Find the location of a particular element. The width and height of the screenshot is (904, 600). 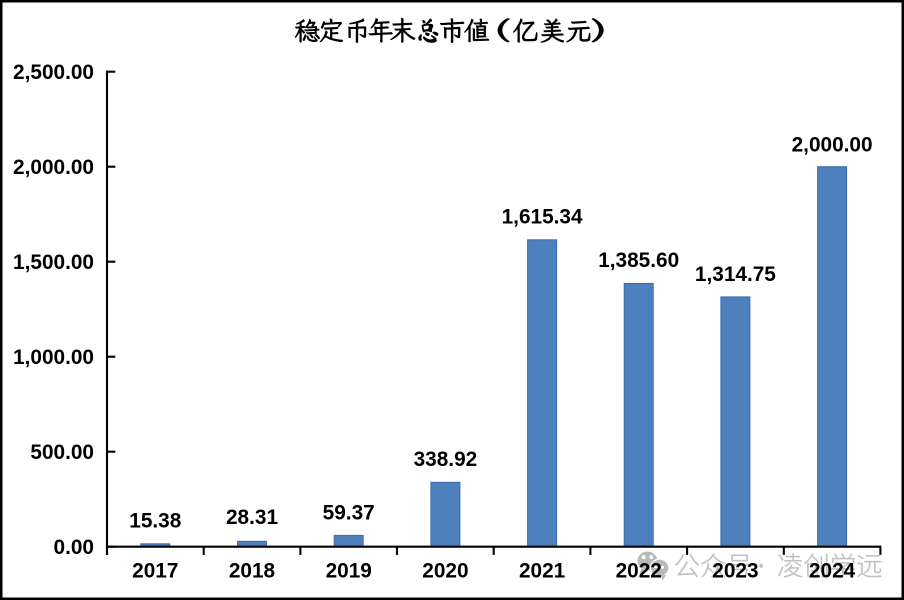

svg-text: 2017 is located at coordinates (155, 571).